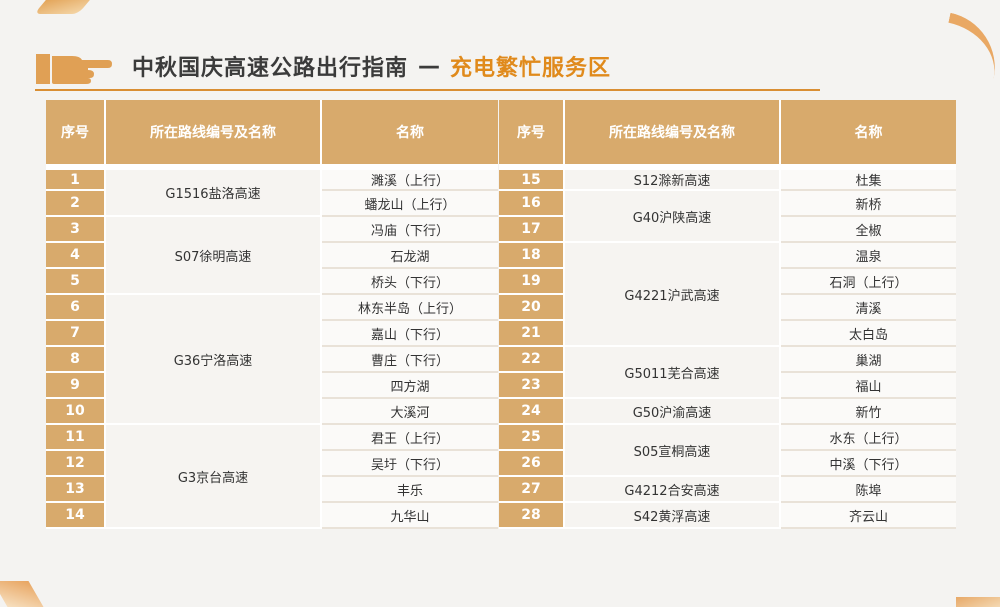  I want to click on table-row: 25 S05宣桐高速 水东（上行）, so click(727, 451).